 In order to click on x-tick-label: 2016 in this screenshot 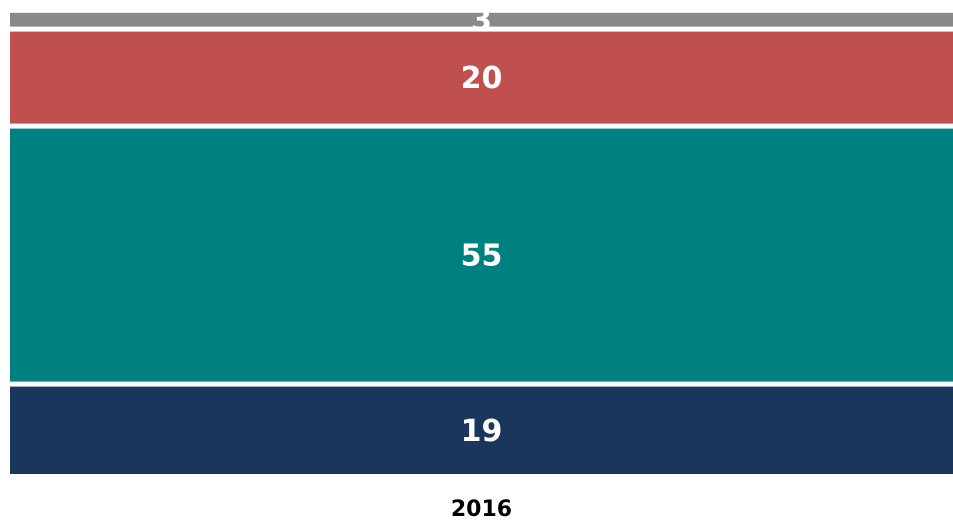, I will do `click(481, 509)`.